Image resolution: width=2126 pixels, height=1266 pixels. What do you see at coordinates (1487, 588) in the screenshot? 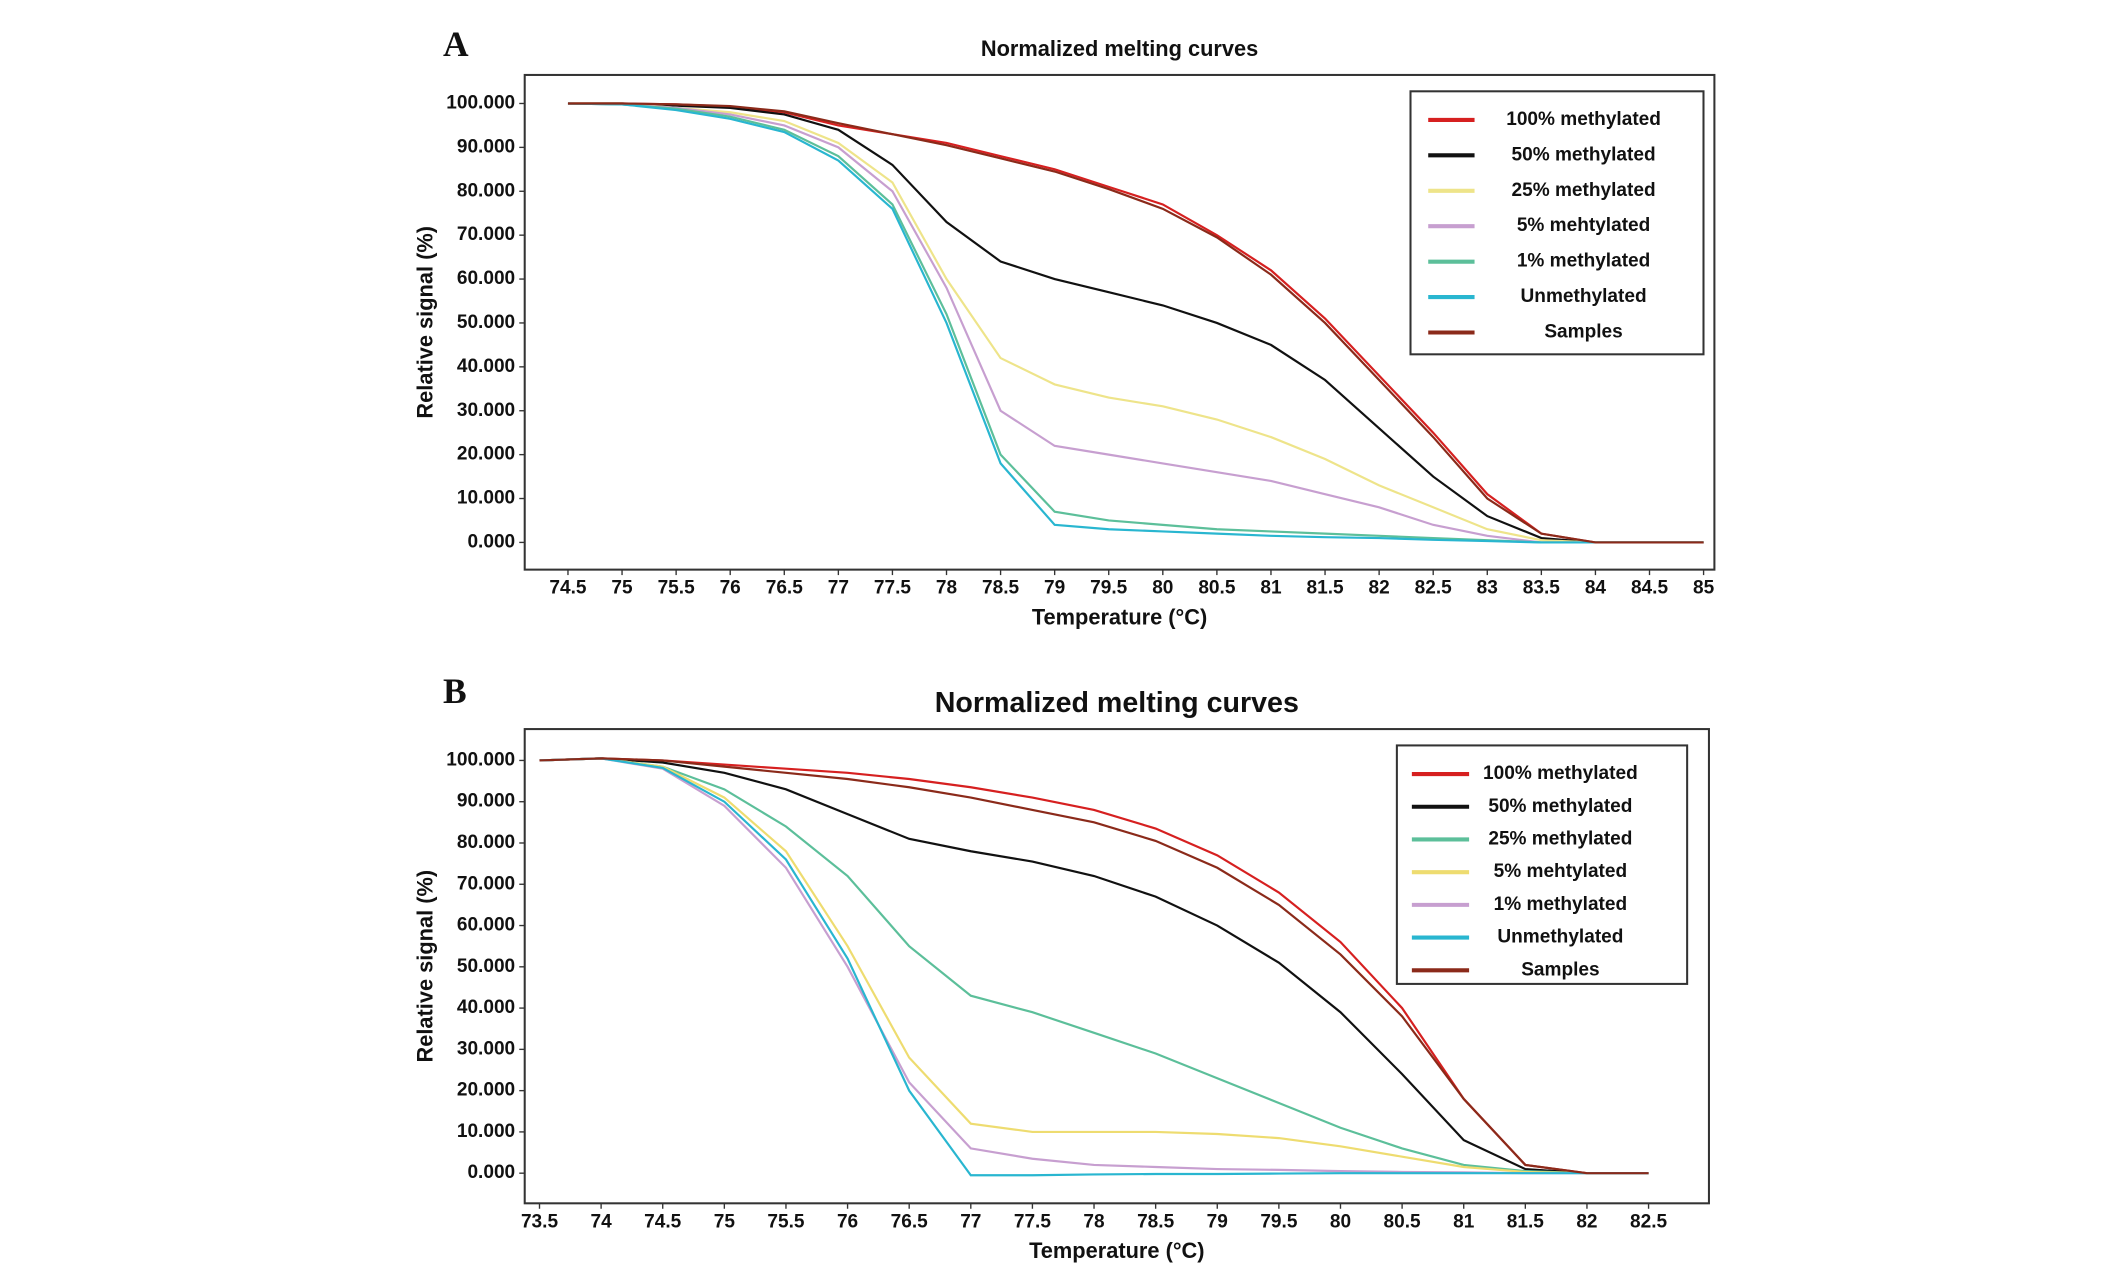
I see `x-tick-label: 83` at bounding box center [1487, 588].